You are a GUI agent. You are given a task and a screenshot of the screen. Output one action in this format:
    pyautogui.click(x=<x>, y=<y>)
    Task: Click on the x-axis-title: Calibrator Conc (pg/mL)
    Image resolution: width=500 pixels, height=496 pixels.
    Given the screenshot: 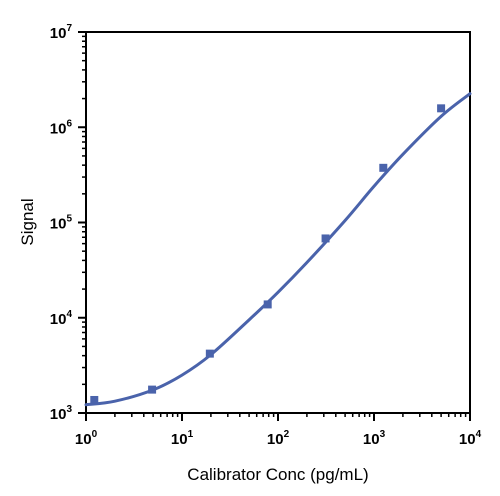 What is the action you would take?
    pyautogui.click(x=277, y=474)
    